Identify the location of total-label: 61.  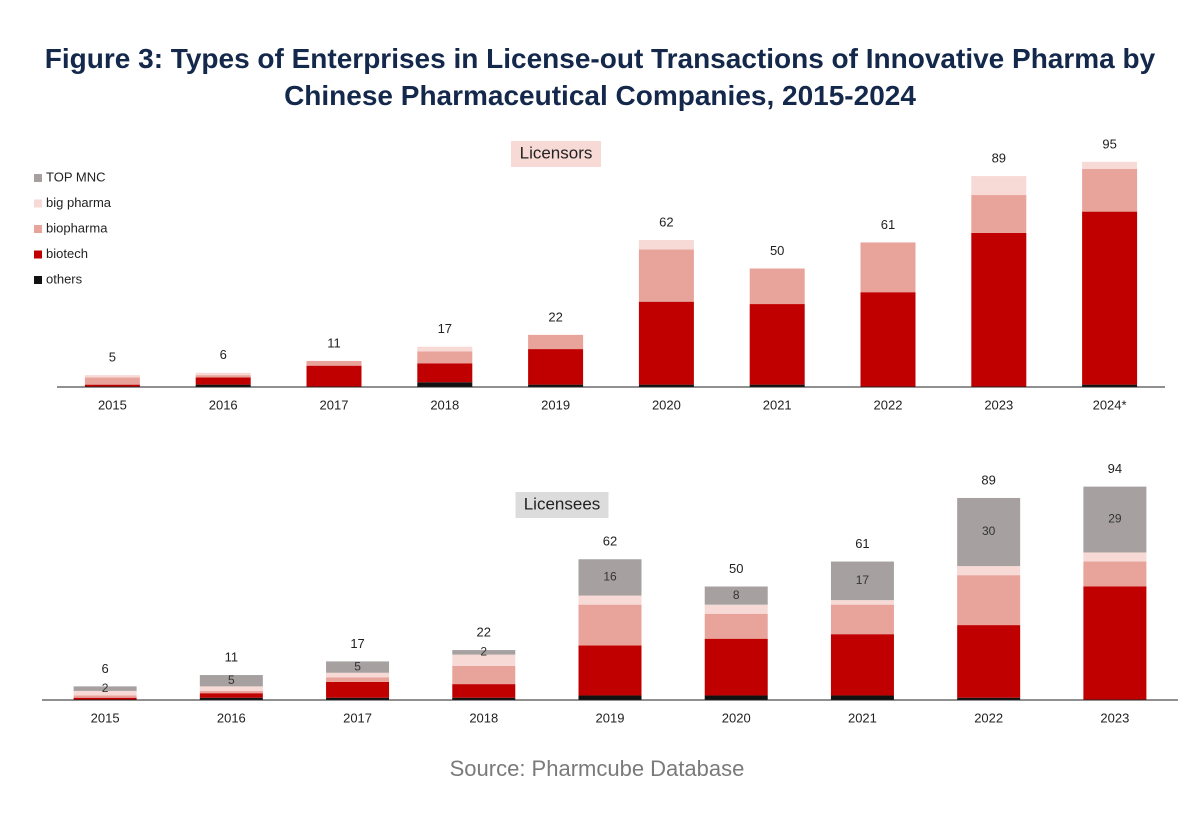
(888, 224).